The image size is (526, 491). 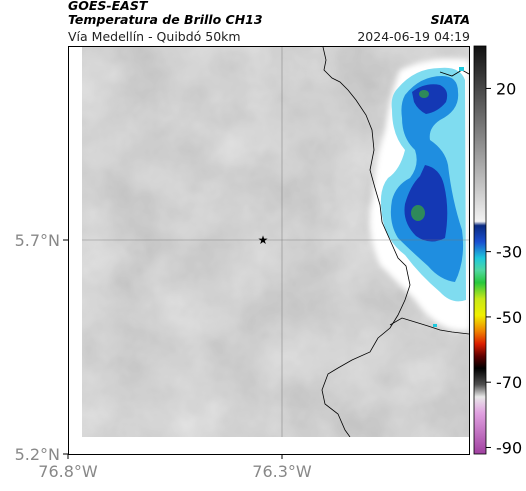 I want to click on y-axis: 5.7°N 5.2°N, so click(x=41, y=347).